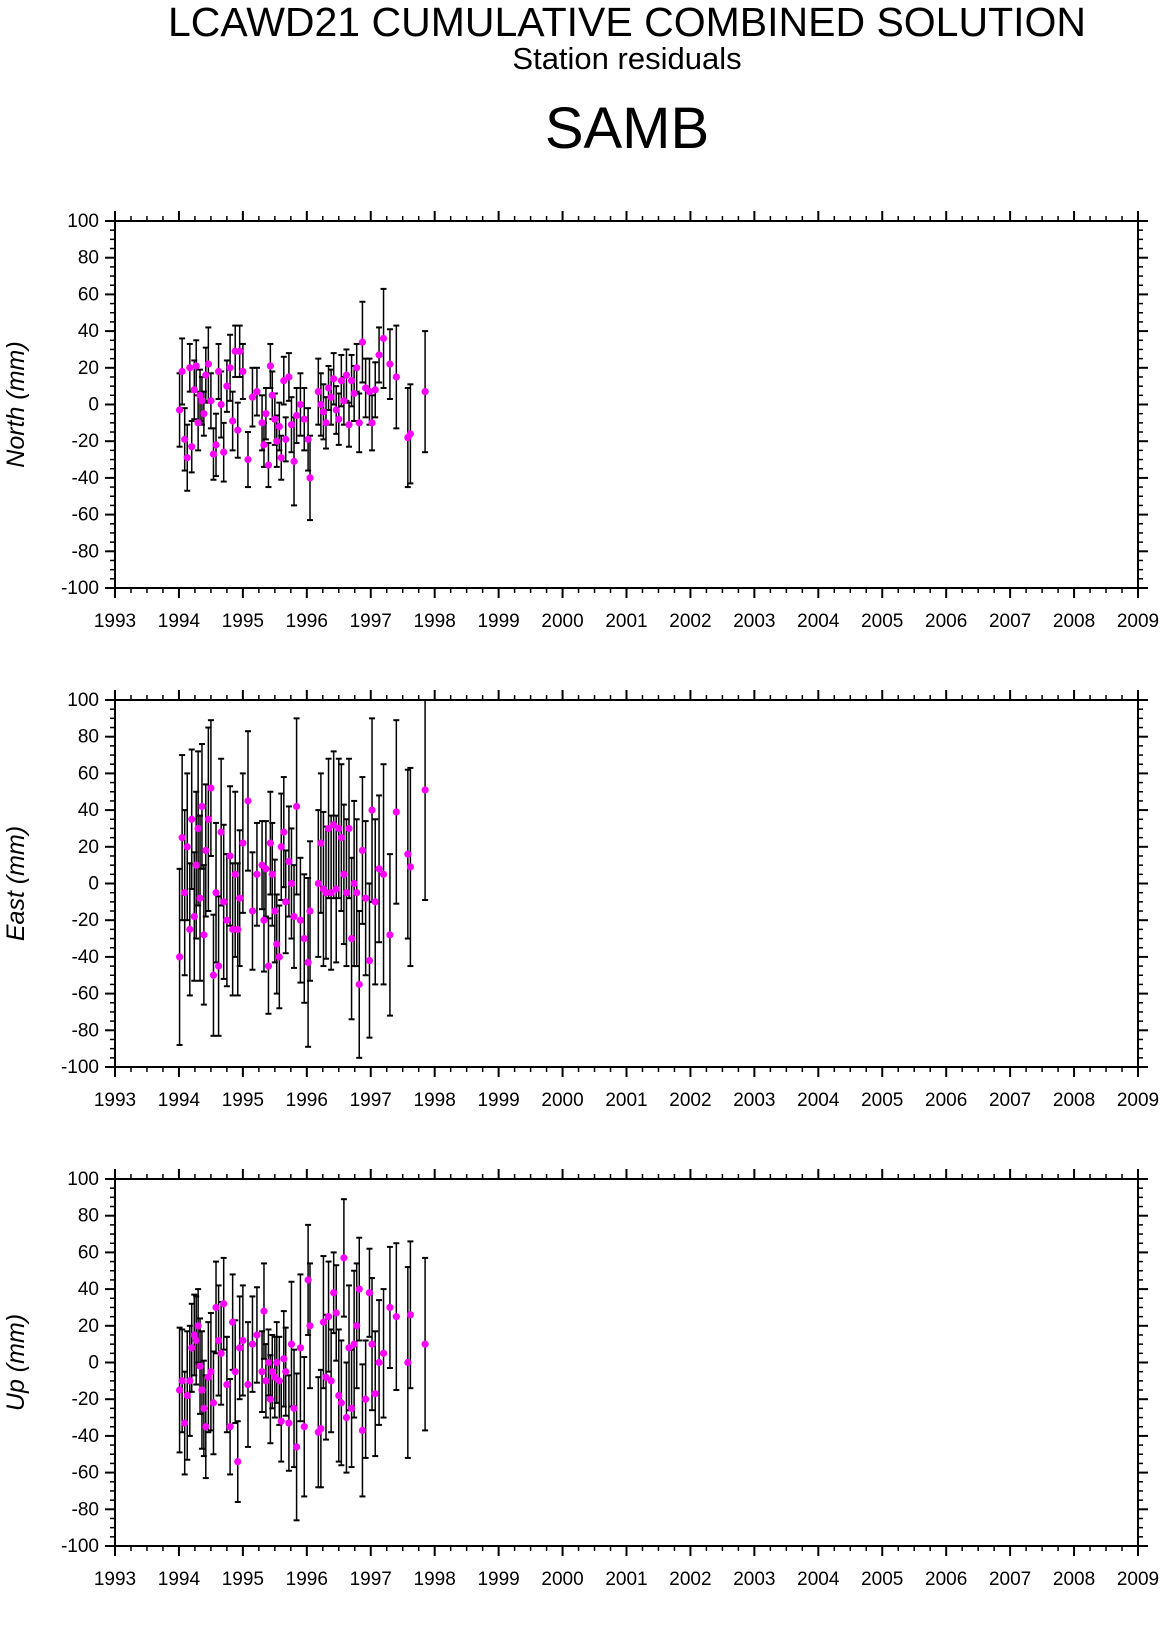  What do you see at coordinates (179, 621) in the screenshot?
I see `x-tick-label: 1994` at bounding box center [179, 621].